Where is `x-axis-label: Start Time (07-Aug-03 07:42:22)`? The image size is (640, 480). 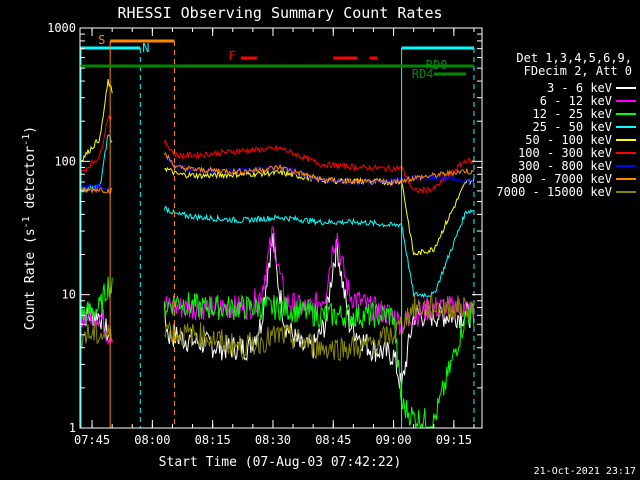 x-axis-label: Start Time (07-Aug-03 07:42:22) is located at coordinates (280, 462).